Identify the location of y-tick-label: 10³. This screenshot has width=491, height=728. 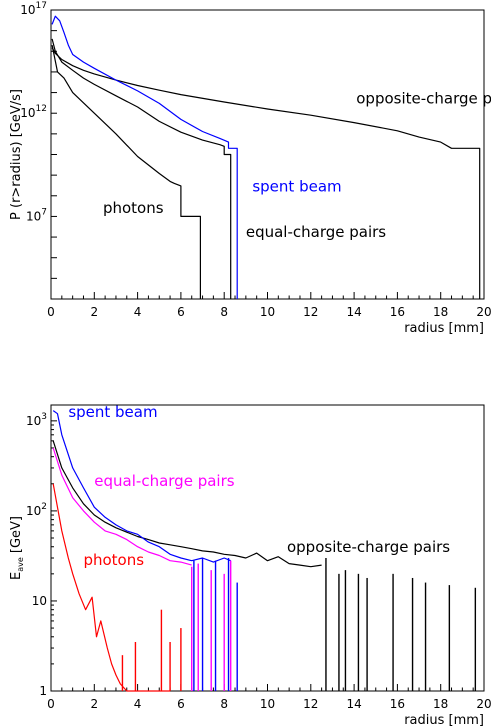
(36, 420).